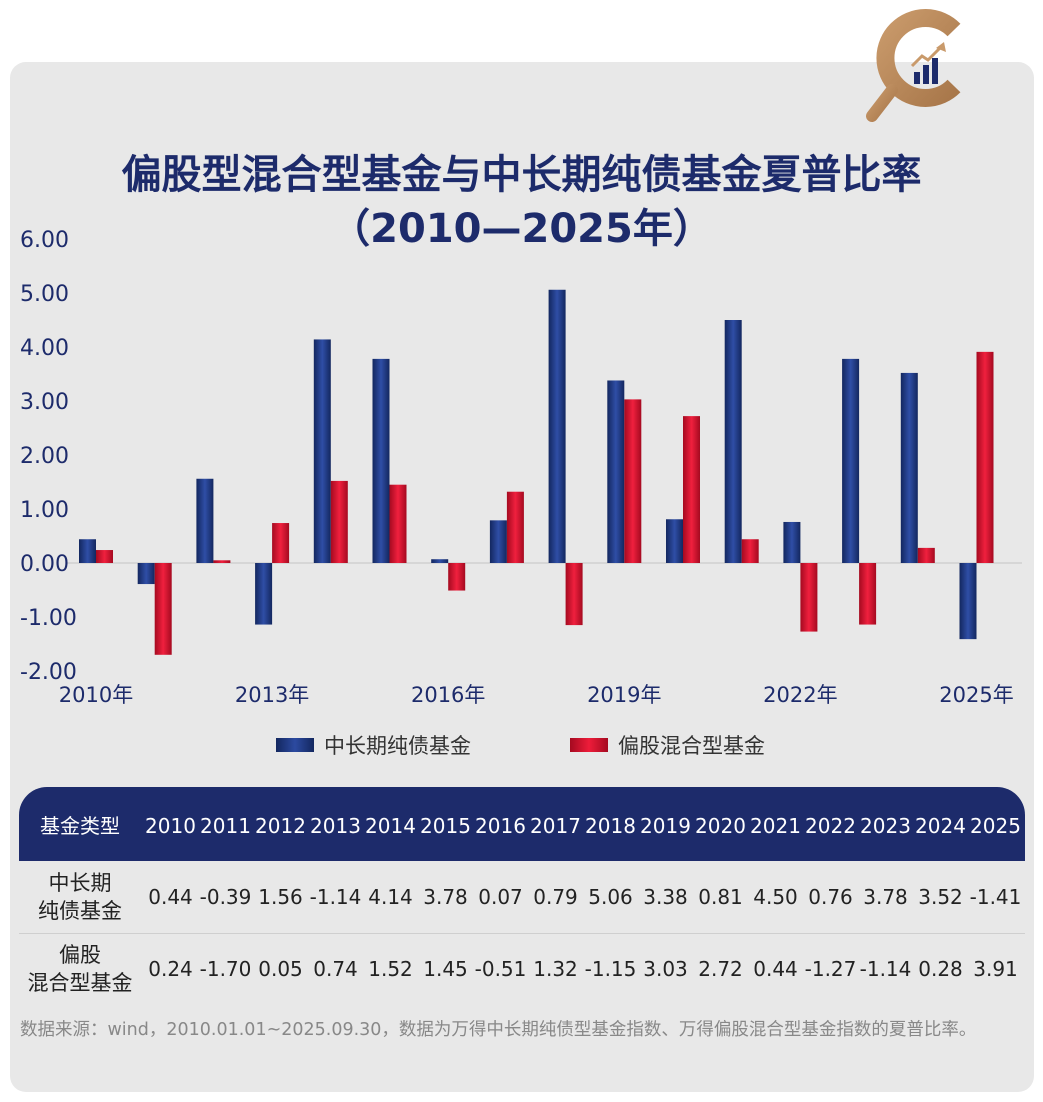 Image resolution: width=1043 pixels, height=1102 pixels. What do you see at coordinates (295, 745) in the screenshot?
I see `legend-swatch-blue` at bounding box center [295, 745].